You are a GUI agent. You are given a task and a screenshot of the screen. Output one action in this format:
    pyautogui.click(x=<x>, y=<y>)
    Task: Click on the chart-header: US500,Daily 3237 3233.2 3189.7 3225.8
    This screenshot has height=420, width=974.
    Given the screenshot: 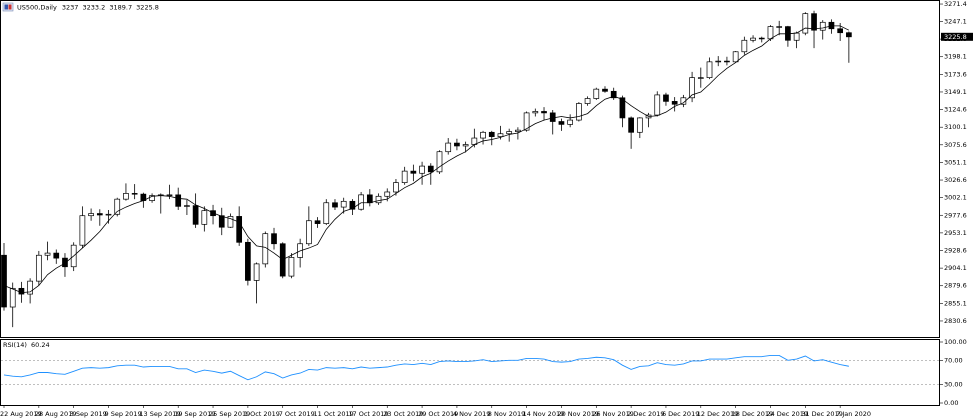 What is the action you would take?
    pyautogui.click(x=88, y=8)
    